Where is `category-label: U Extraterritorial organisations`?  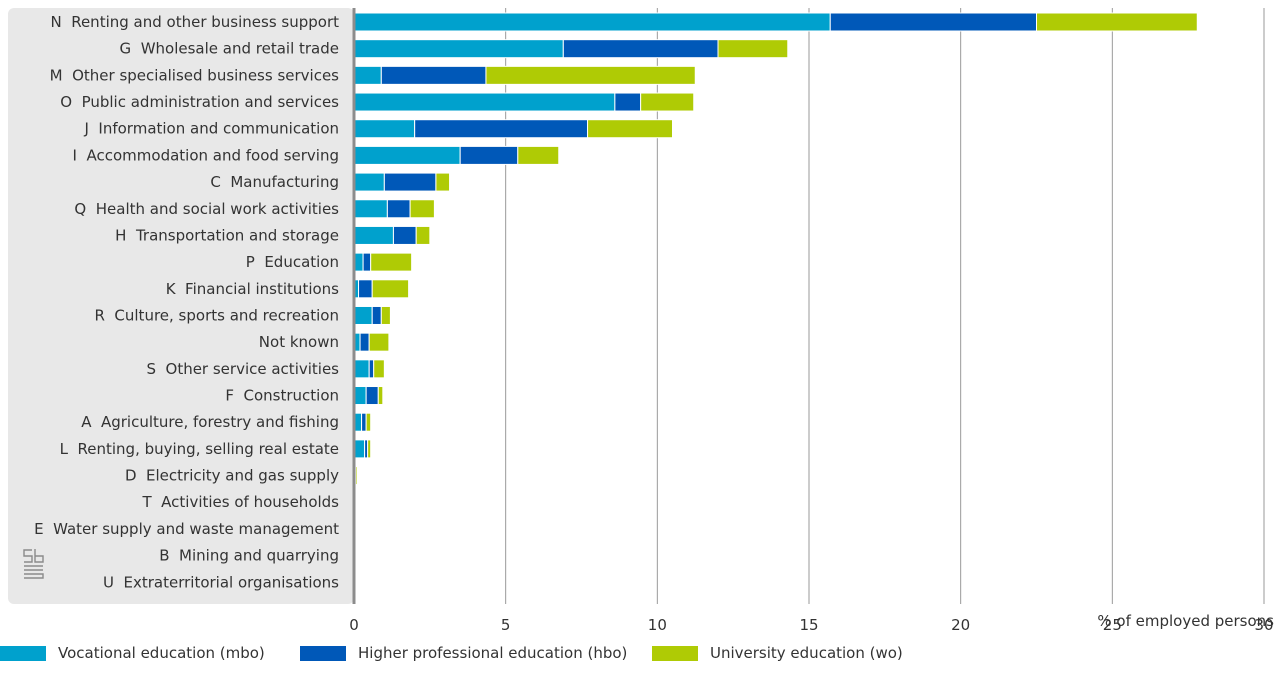
category-label: U Extraterritorial organisations is located at coordinates (221, 582).